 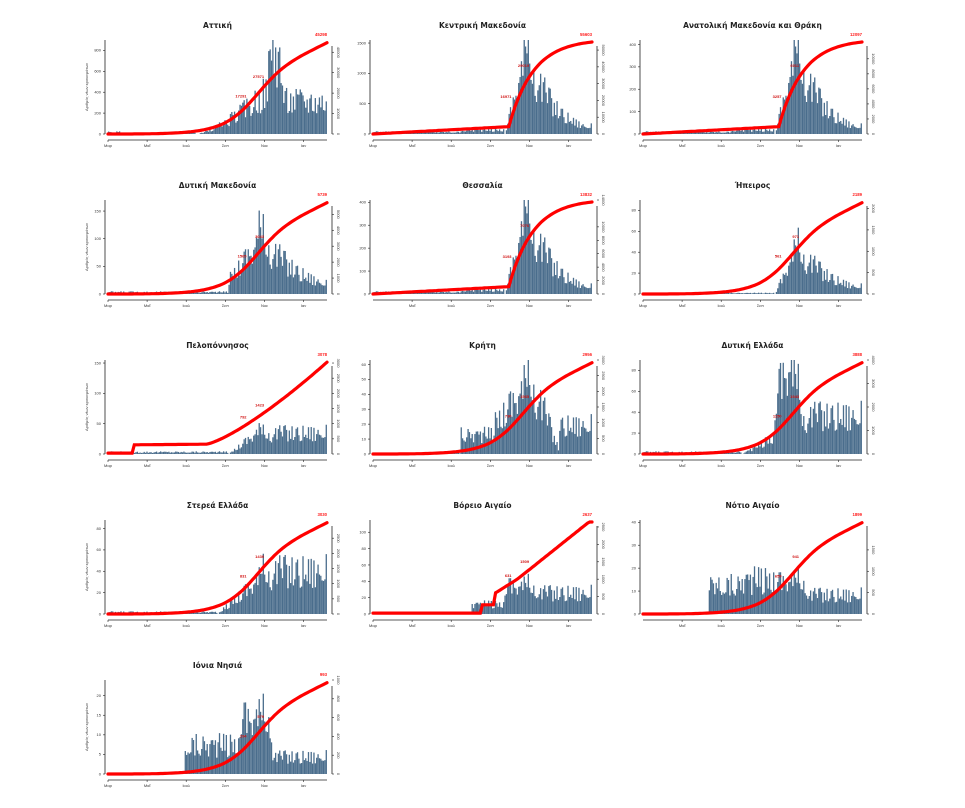 I want to click on left-tick-label: 500, so click(x=362, y=103).